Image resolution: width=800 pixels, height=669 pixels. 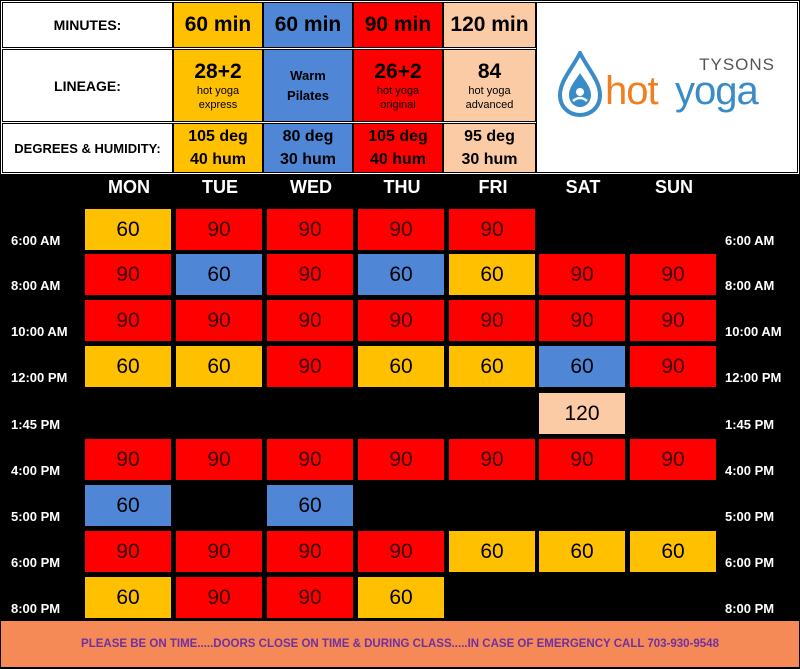 I want to click on logo-tysons-text: TYSONS, so click(x=737, y=64).